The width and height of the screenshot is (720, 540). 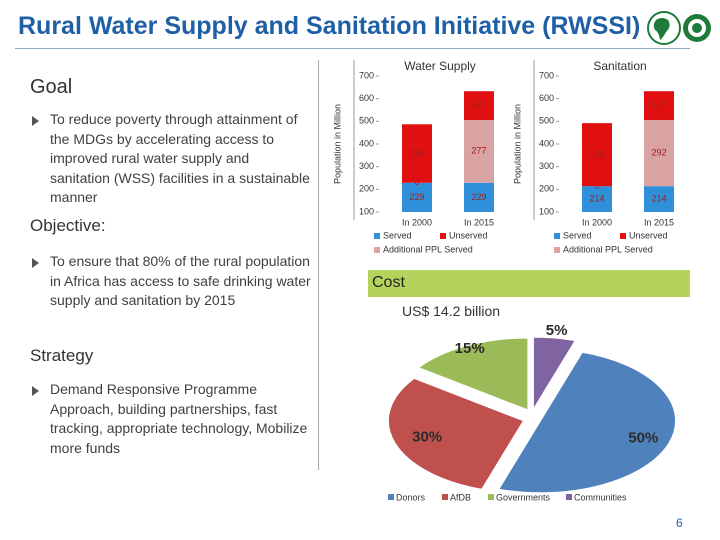 I want to click on legend-label: Communities, so click(x=600, y=497).